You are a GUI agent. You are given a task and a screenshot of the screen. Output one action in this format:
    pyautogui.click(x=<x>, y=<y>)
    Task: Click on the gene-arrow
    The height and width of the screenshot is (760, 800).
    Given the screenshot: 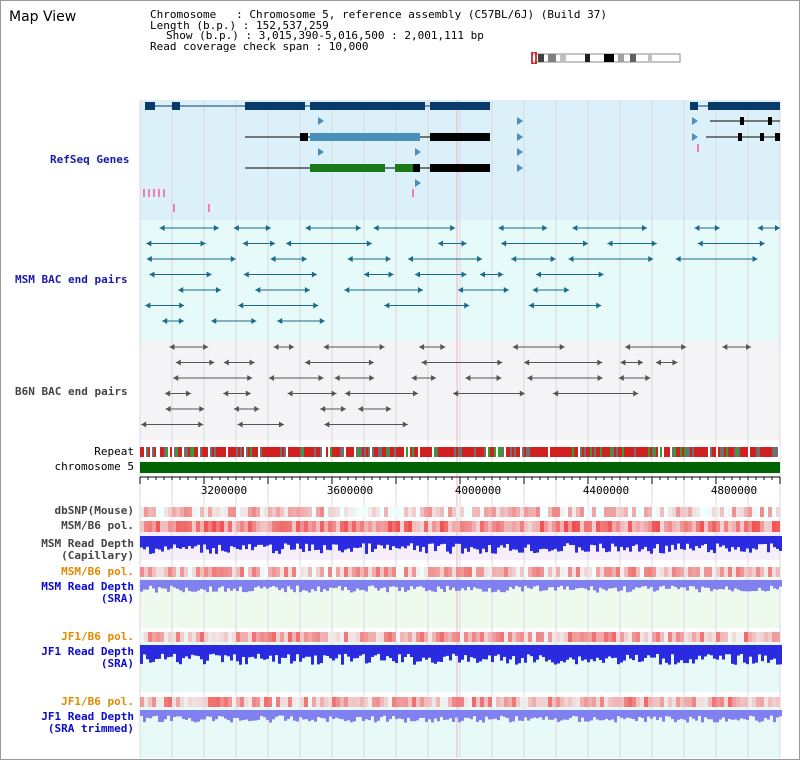 What is the action you would take?
    pyautogui.click(x=321, y=121)
    